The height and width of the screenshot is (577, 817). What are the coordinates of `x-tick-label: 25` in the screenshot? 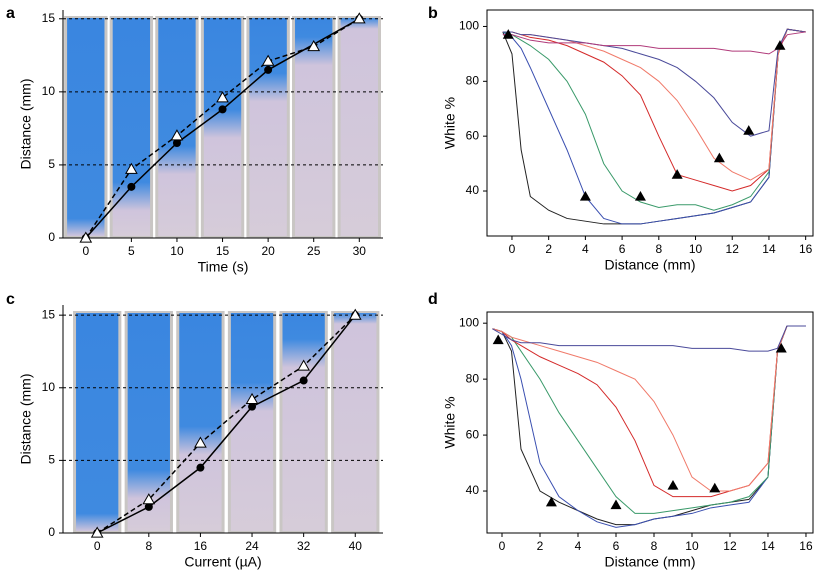 It's located at (314, 251).